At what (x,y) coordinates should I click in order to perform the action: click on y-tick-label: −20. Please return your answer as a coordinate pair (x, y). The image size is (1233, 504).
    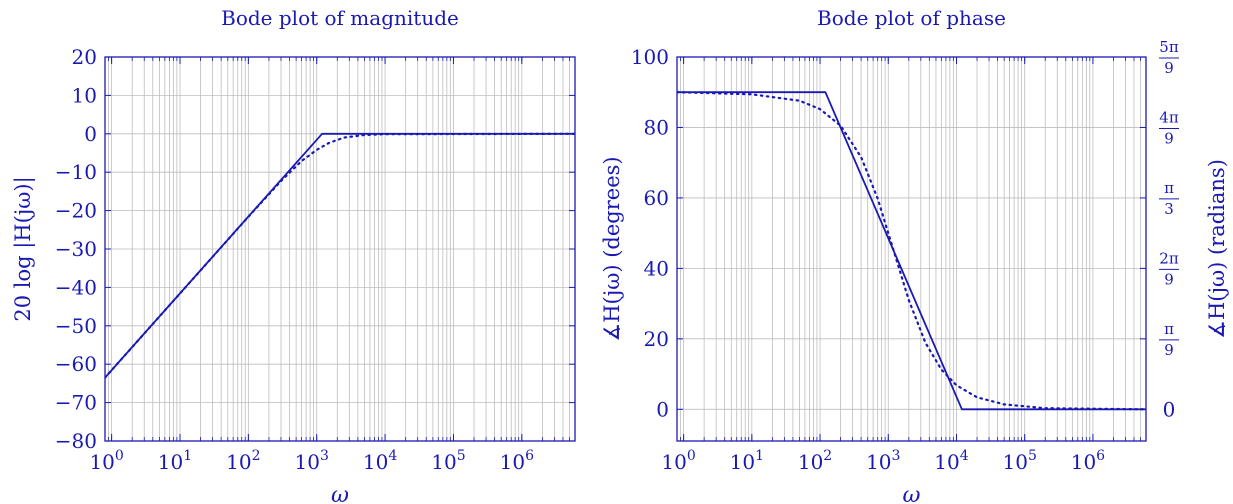
    Looking at the image, I should click on (76, 211).